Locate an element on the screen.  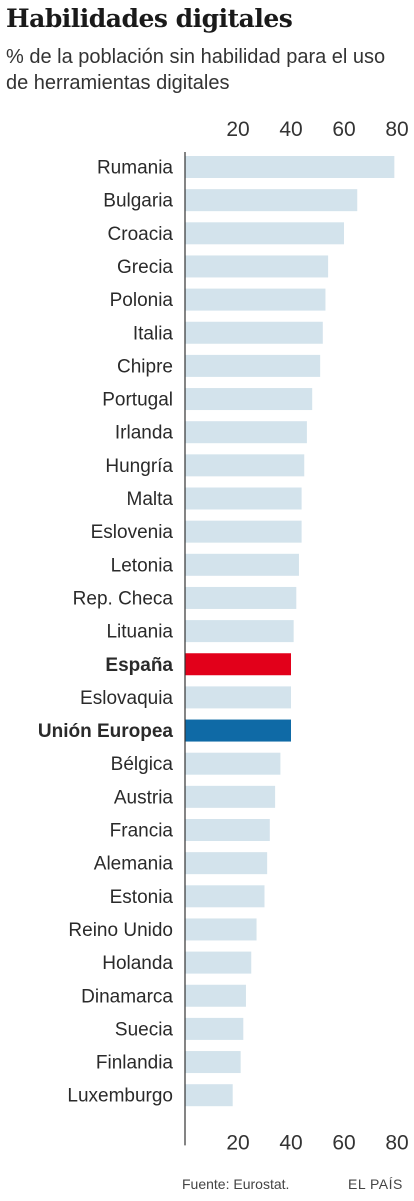
category-label-lituania: Lituania is located at coordinates (139, 632).